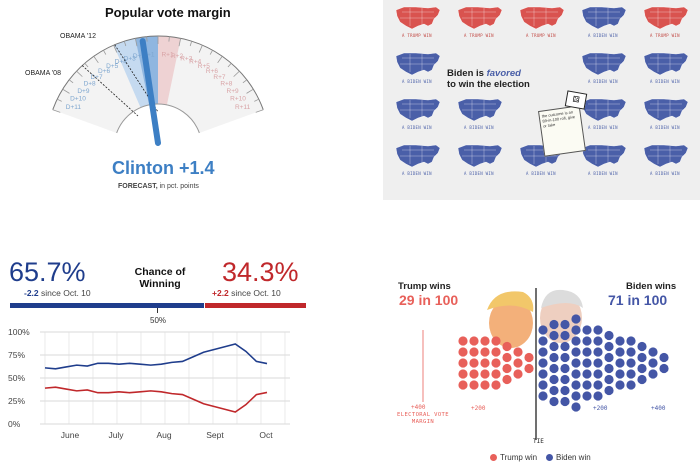 The height and width of the screenshot is (471, 700). I want to click on gauge-label-obama-12: OBAMA '12, so click(78, 36).